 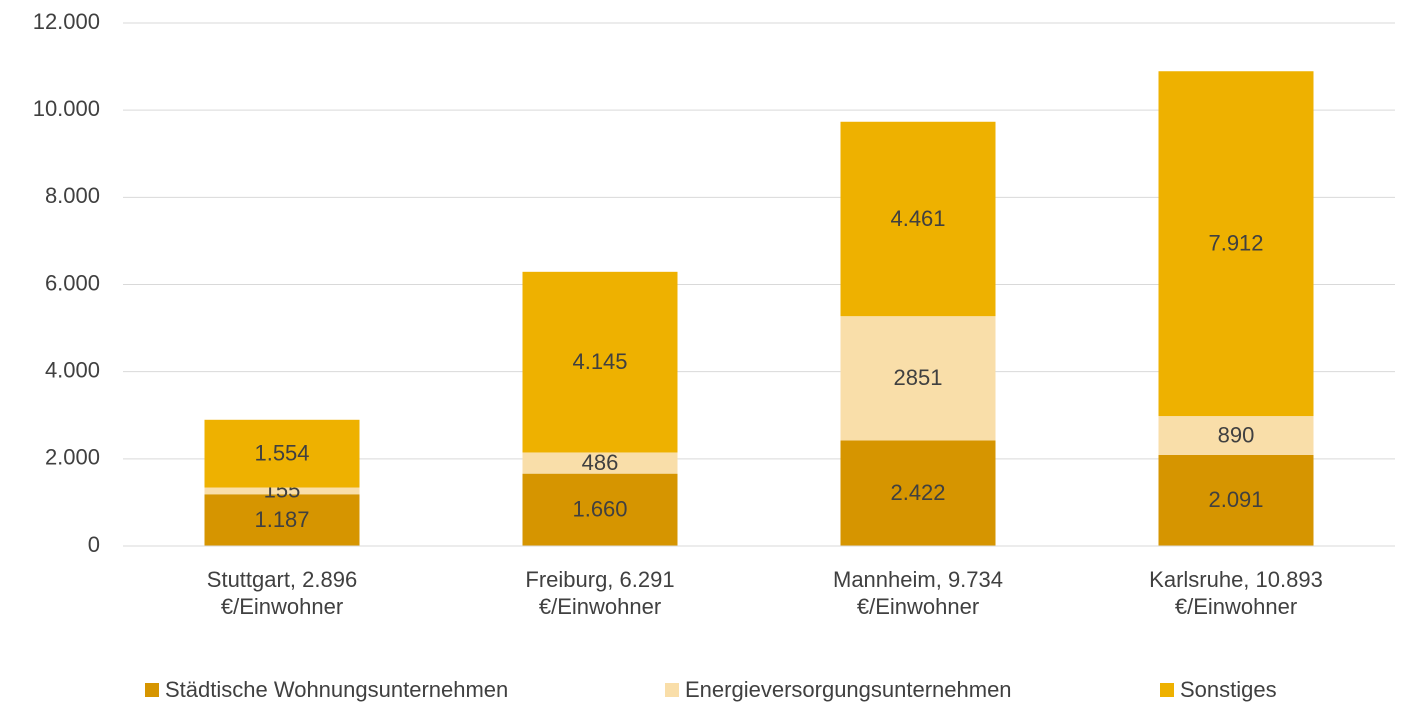 I want to click on legend-label: Energieversorgungsunternehmen, so click(x=848, y=689).